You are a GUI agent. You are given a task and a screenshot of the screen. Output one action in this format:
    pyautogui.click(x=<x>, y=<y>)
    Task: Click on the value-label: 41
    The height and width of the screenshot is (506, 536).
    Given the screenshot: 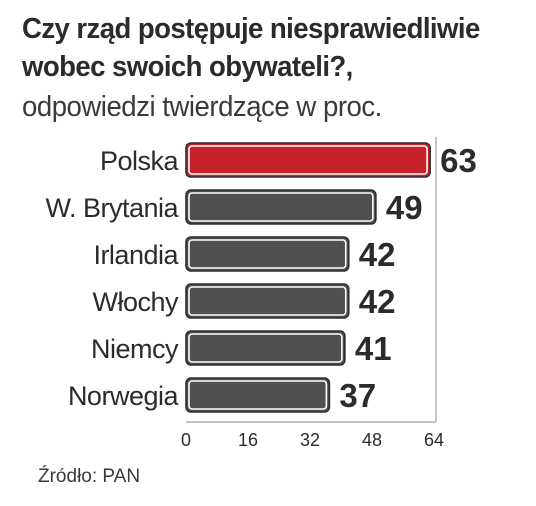 What is the action you would take?
    pyautogui.click(x=373, y=348)
    